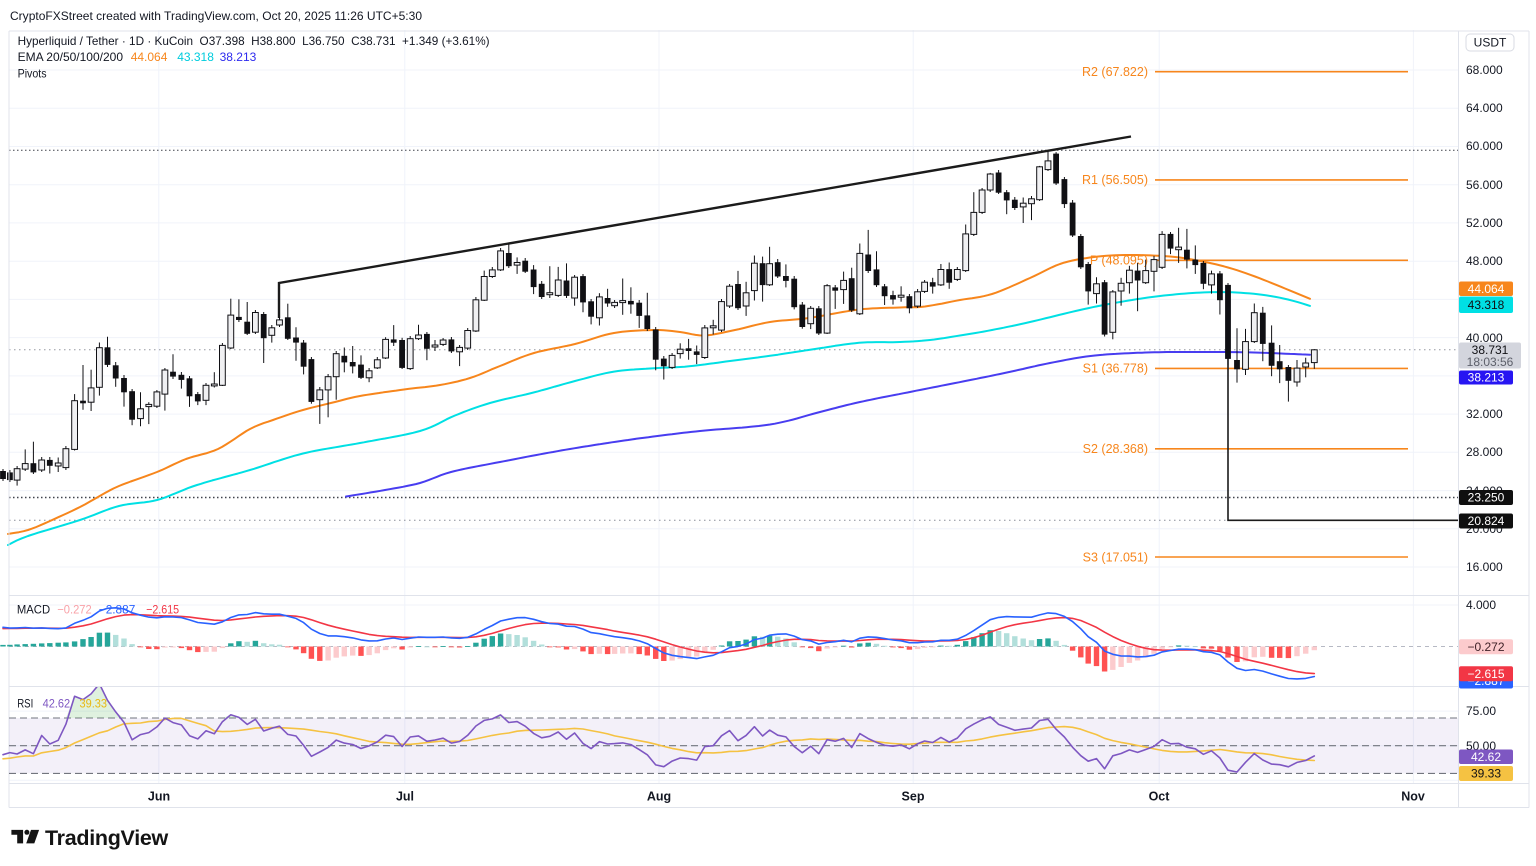 Image resolution: width=1536 pixels, height=866 pixels. I want to click on svg-text: P (48.095), so click(1119, 261).